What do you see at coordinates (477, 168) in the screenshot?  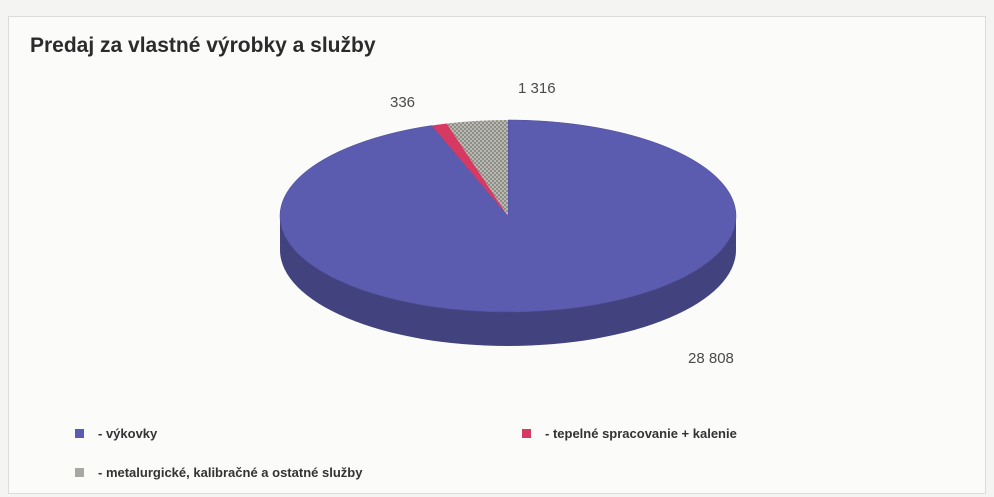 I see `pie-slice-metalurgicke` at bounding box center [477, 168].